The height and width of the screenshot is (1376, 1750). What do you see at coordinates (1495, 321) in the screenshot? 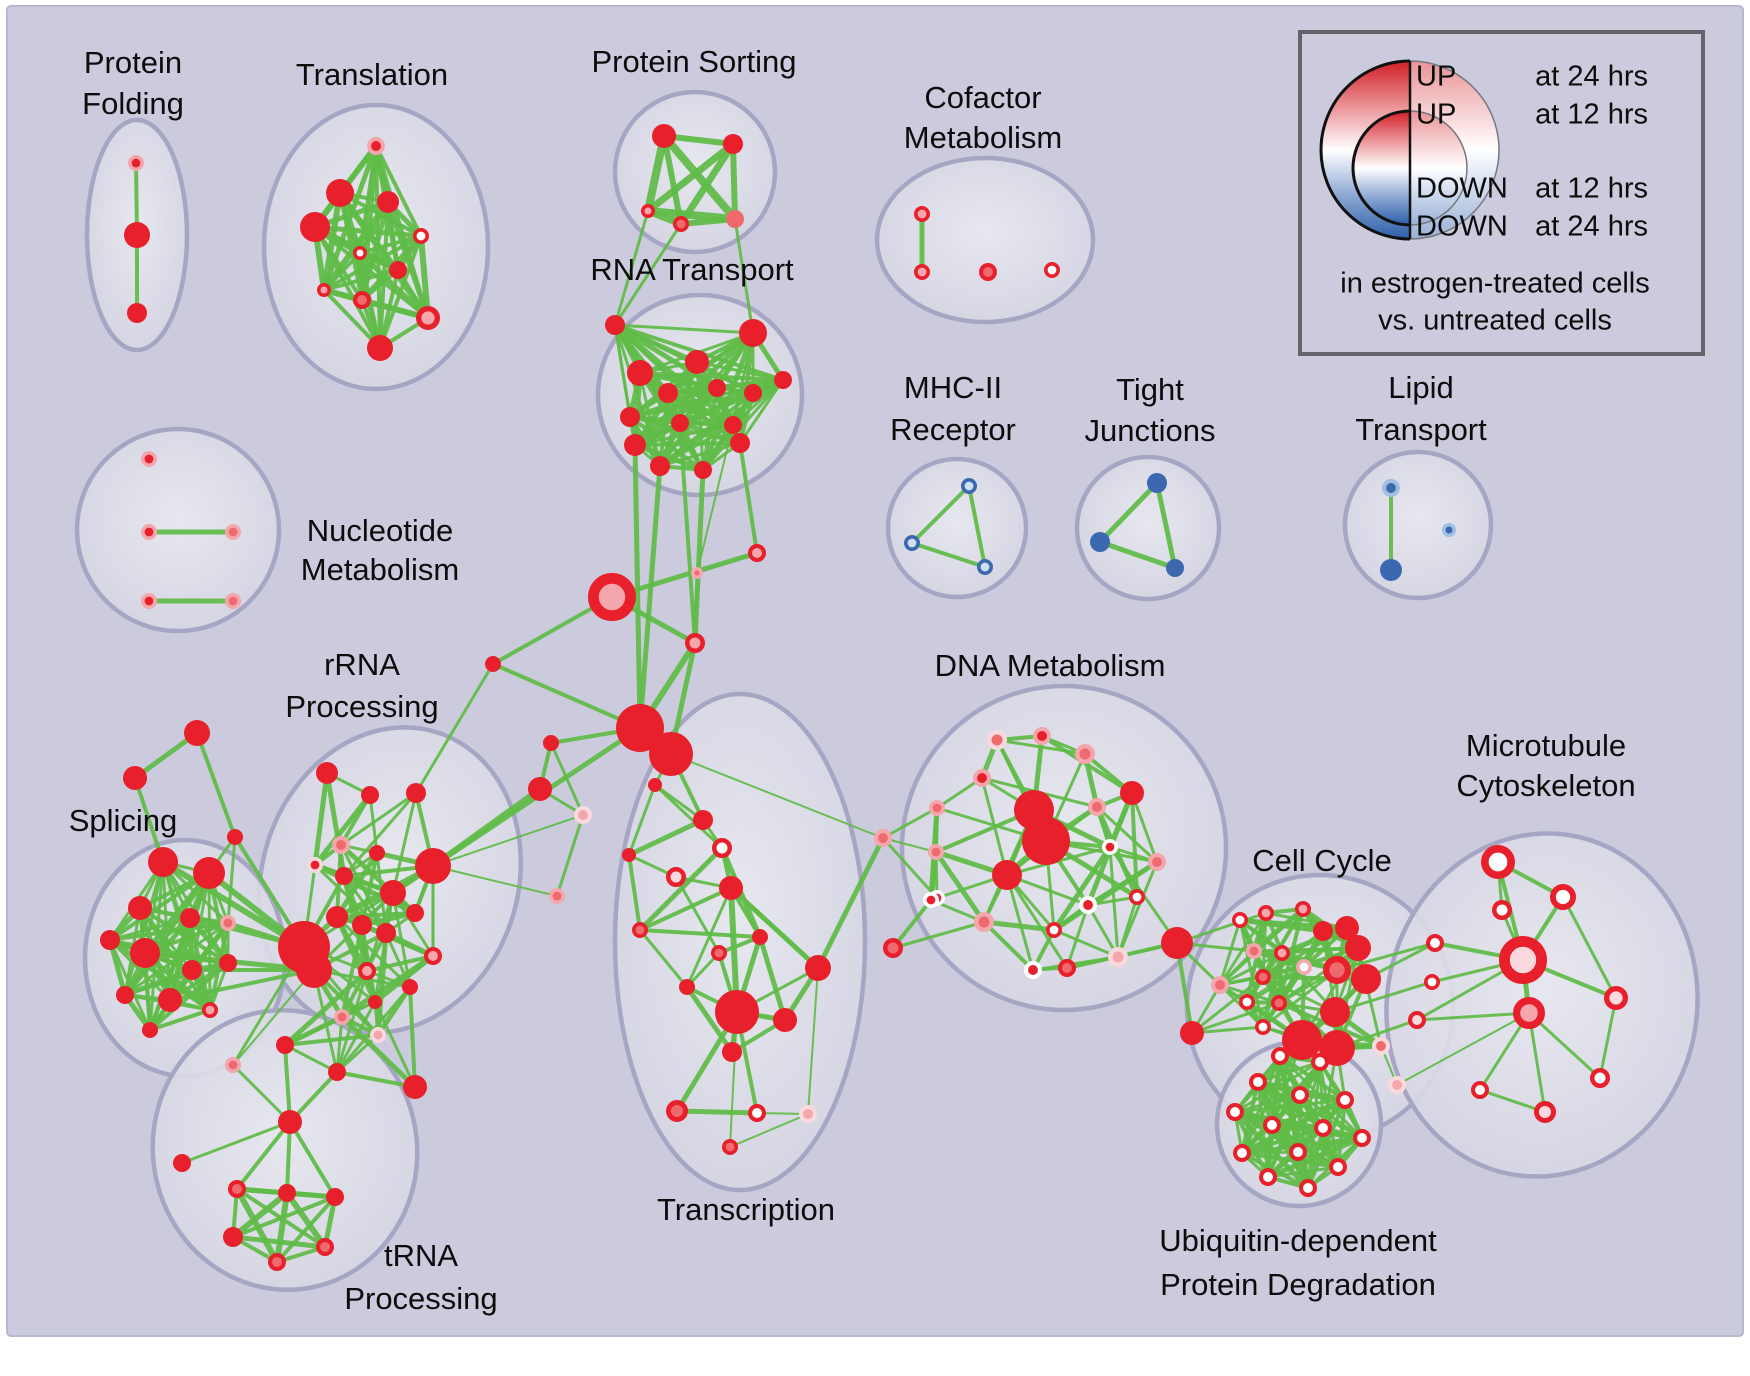
I see `legend-note-line-1: vs. untreated cells` at bounding box center [1495, 321].